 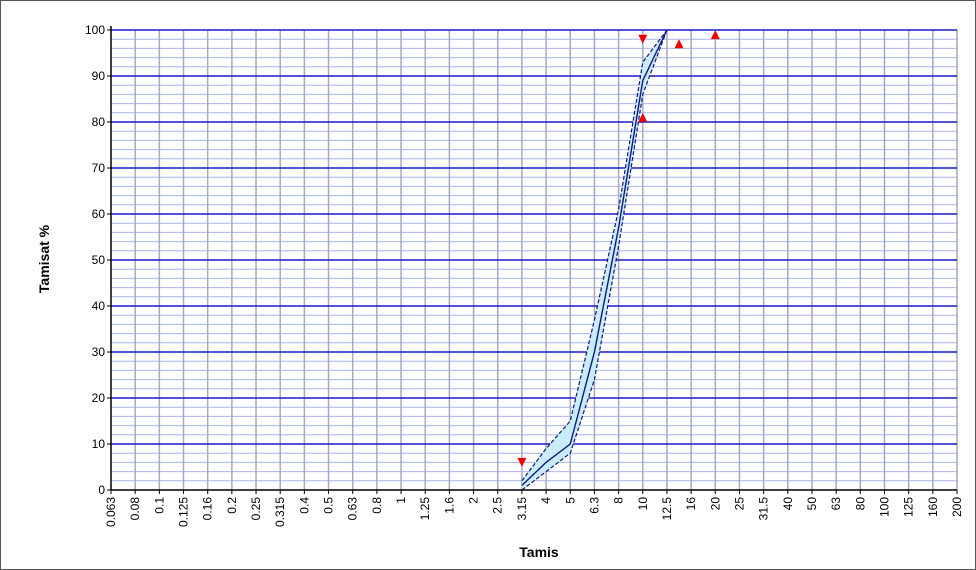 I want to click on tolerance-band, so click(x=594, y=260).